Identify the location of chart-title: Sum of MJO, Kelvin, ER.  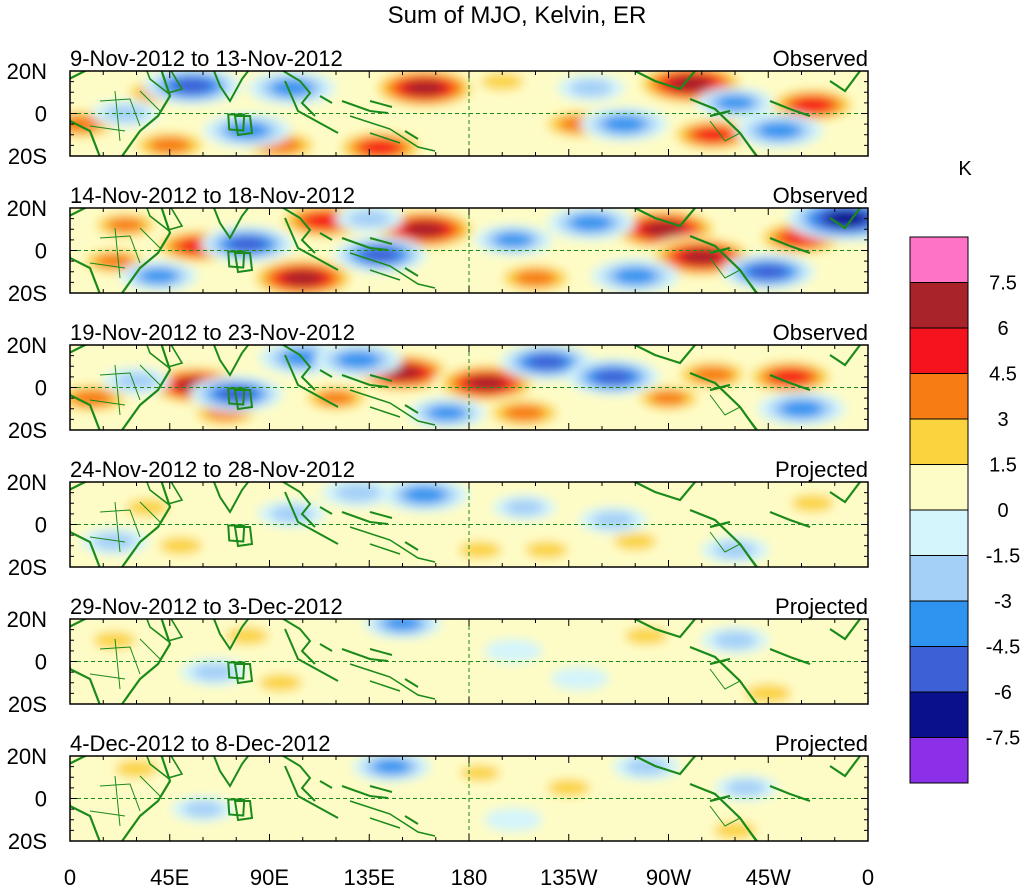
(517, 15).